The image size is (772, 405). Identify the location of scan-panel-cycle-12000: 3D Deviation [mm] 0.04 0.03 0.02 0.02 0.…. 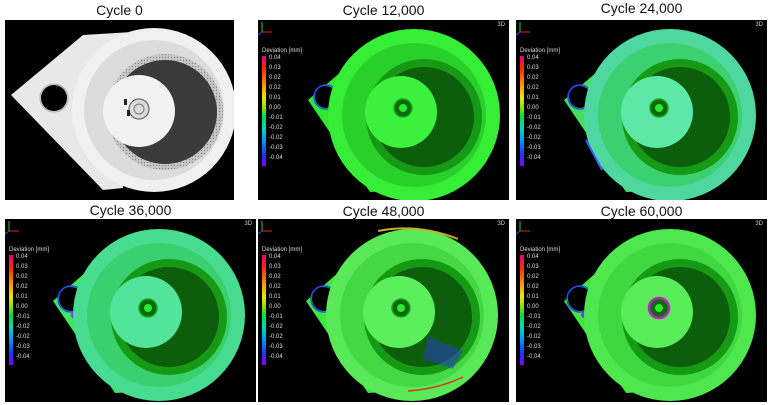
(383, 110).